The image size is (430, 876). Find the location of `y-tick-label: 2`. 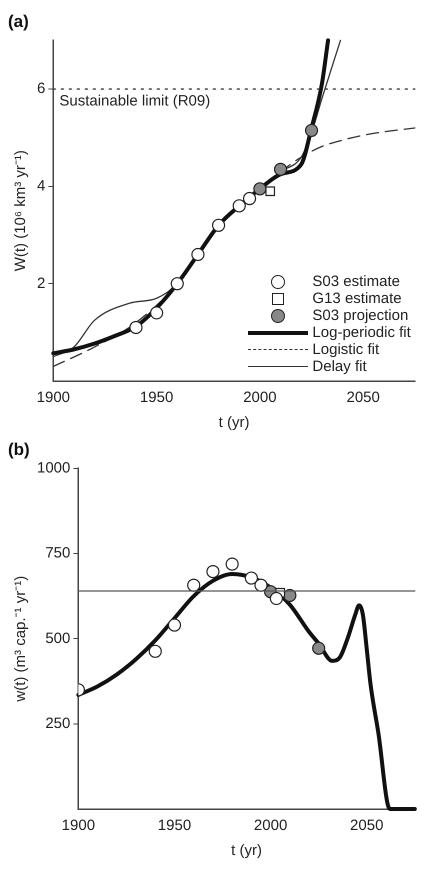

y-tick-label: 2 is located at coordinates (41, 283).